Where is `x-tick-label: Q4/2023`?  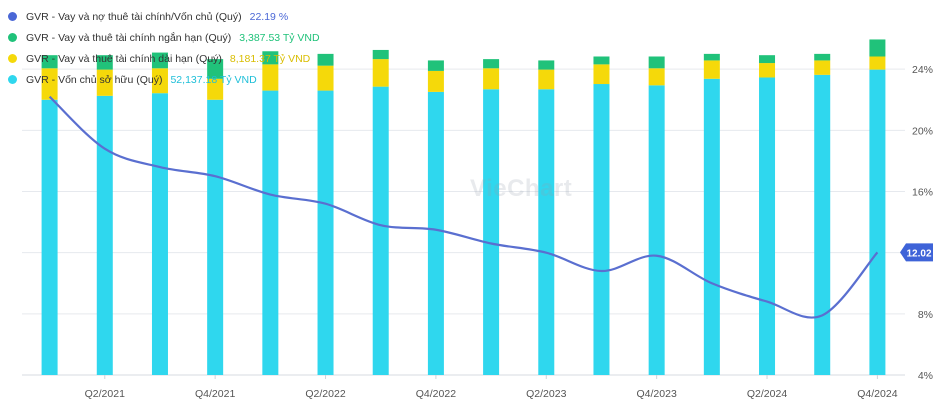 x-tick-label: Q4/2023 is located at coordinates (657, 394).